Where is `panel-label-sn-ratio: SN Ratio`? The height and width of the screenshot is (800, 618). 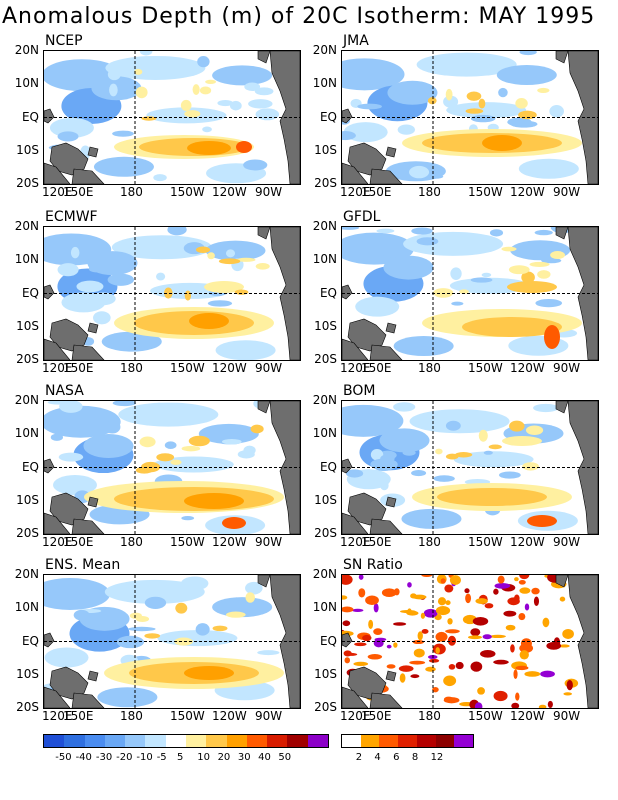
panel-label-sn-ratio: SN Ratio is located at coordinates (373, 565).